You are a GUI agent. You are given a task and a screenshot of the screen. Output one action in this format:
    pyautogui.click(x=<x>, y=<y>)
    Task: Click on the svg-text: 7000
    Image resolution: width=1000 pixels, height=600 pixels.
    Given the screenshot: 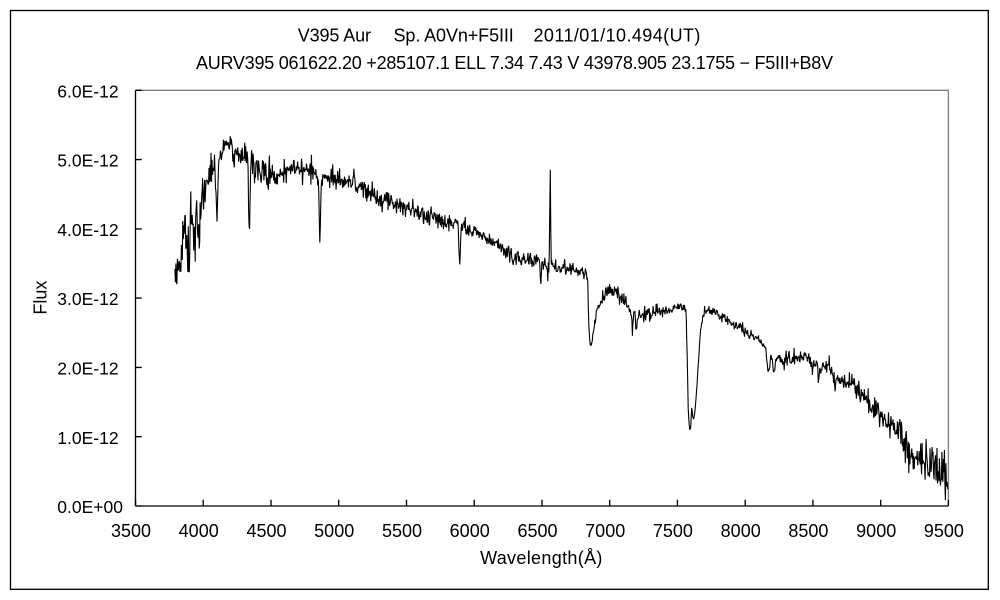 What is the action you would take?
    pyautogui.click(x=605, y=531)
    